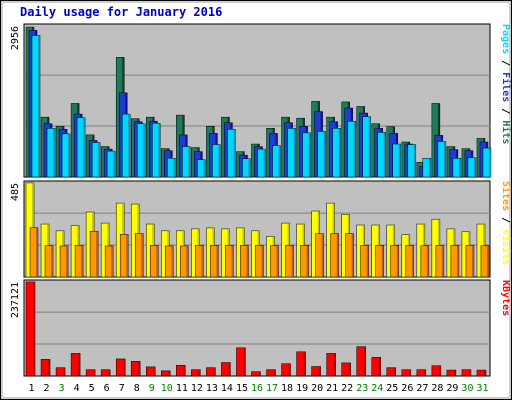 The width and height of the screenshot is (512, 400). What do you see at coordinates (452, 388) in the screenshot?
I see `x-axis-label: 29` at bounding box center [452, 388].